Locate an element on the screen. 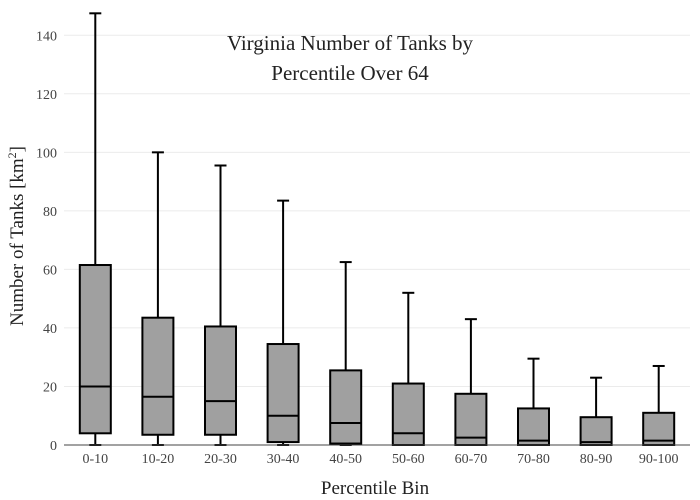 The width and height of the screenshot is (700, 500). y-tick-label: 60 is located at coordinates (50, 270).